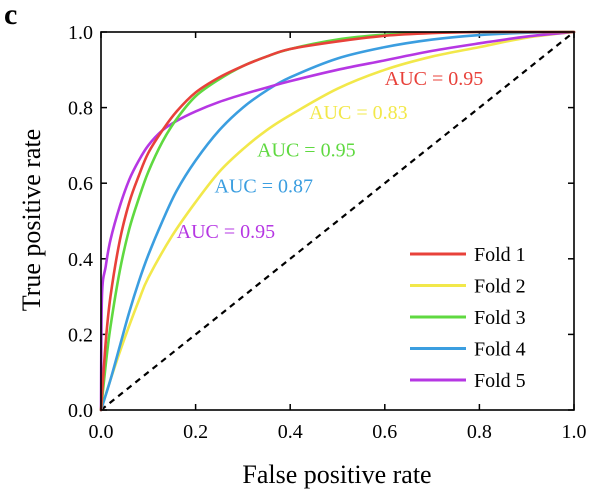 This screenshot has width=600, height=492. I want to click on fold-4-legend-label: Fold 4, so click(500, 350).